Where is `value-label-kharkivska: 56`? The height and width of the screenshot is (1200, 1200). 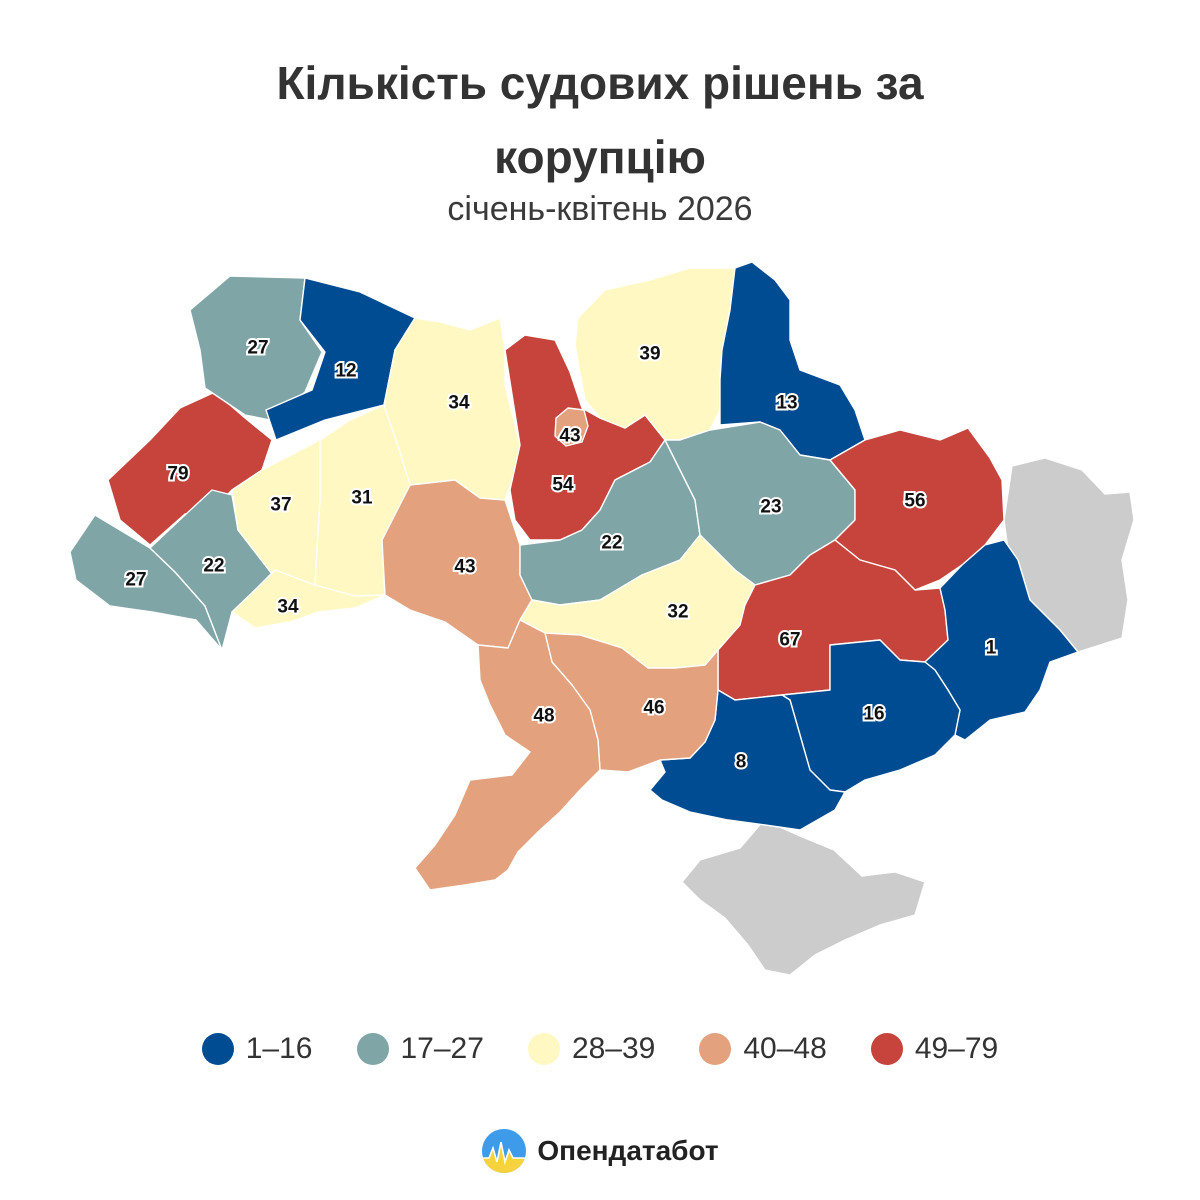
value-label-kharkivska: 56 is located at coordinates (914, 501).